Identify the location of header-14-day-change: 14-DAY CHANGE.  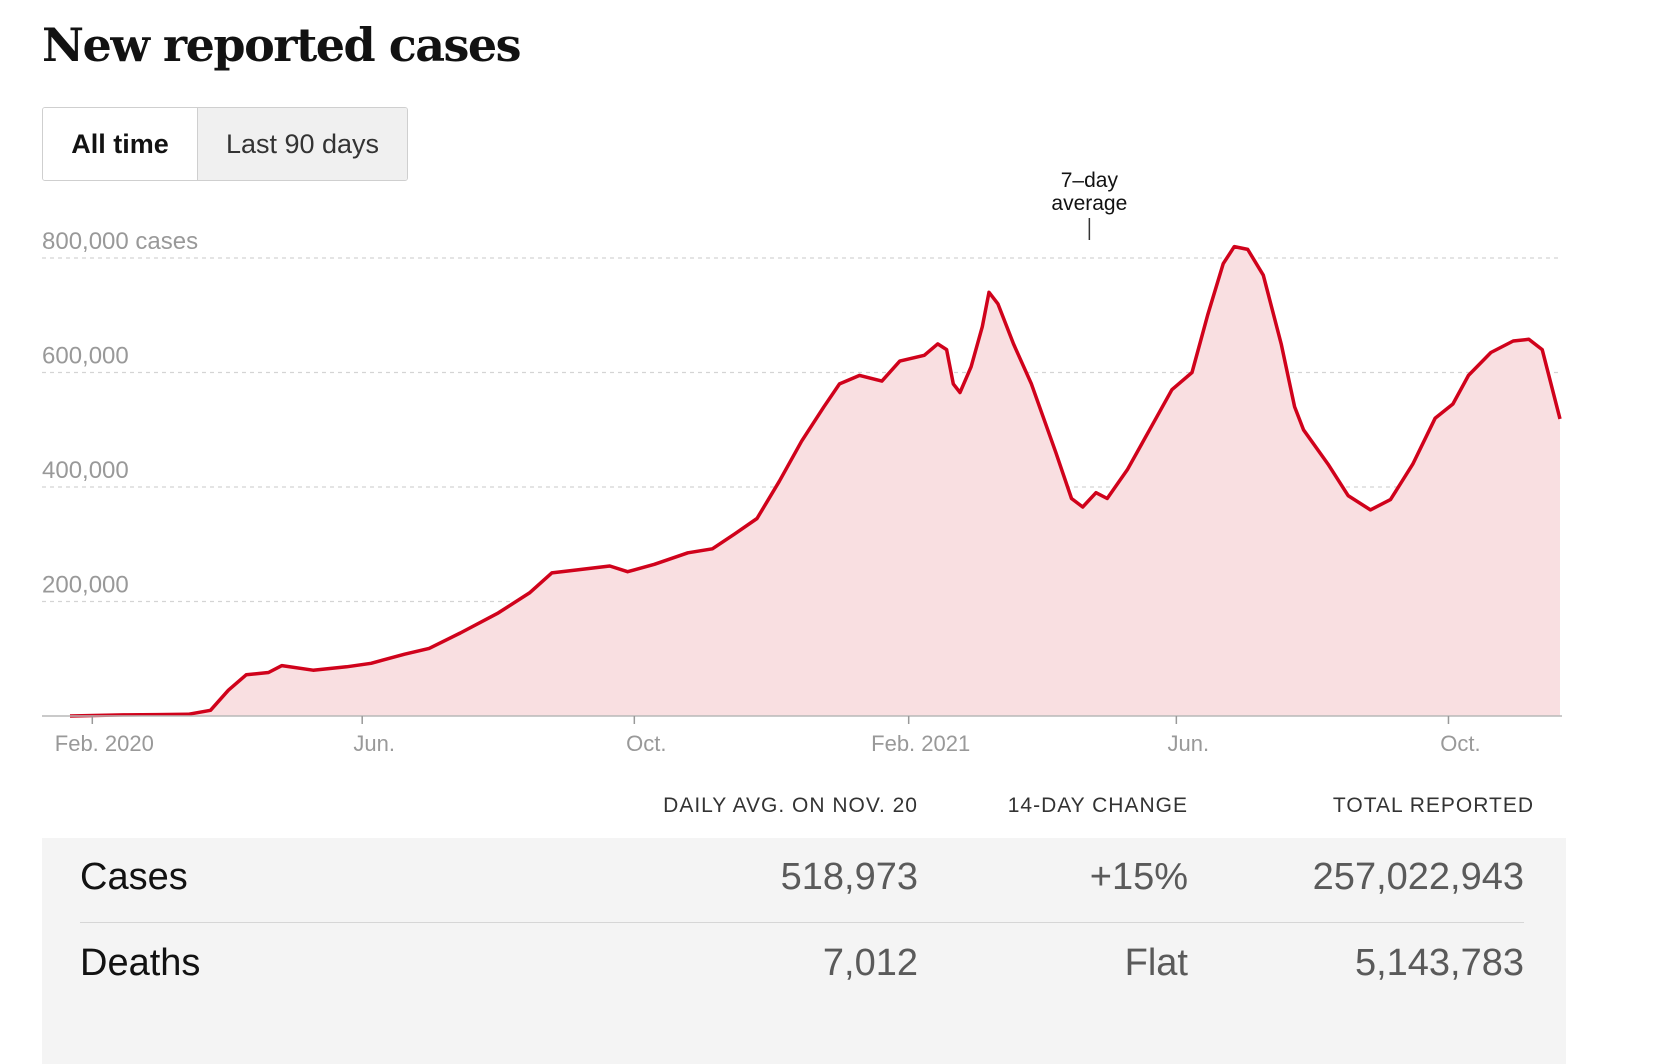
(1097, 805).